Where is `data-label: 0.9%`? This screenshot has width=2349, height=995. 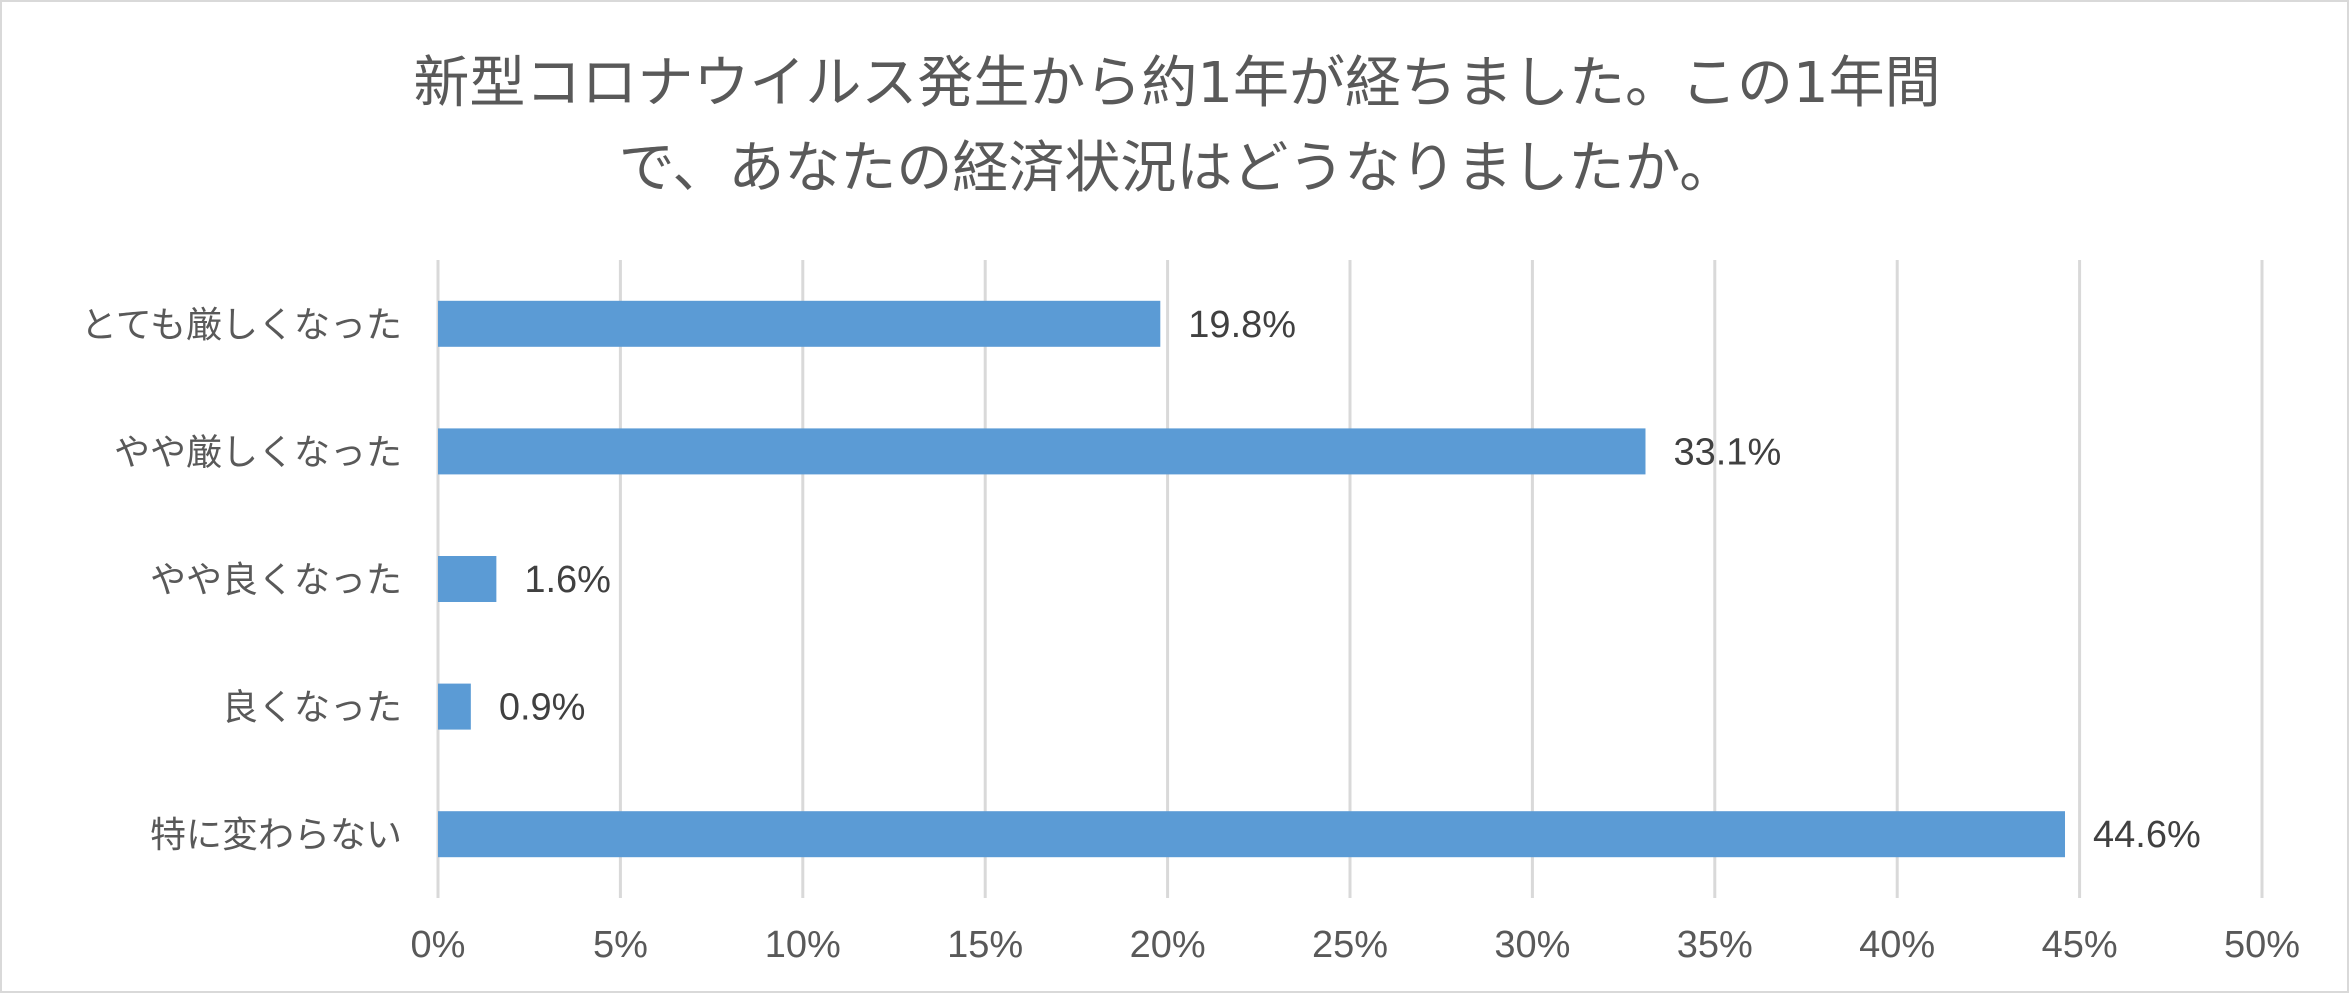 data-label: 0.9% is located at coordinates (542, 708).